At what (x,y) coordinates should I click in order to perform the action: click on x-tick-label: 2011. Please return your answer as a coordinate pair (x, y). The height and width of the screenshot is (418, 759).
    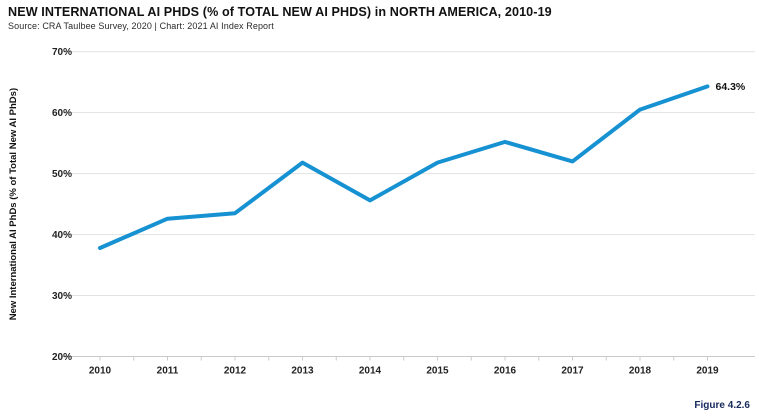
    Looking at the image, I should click on (168, 371).